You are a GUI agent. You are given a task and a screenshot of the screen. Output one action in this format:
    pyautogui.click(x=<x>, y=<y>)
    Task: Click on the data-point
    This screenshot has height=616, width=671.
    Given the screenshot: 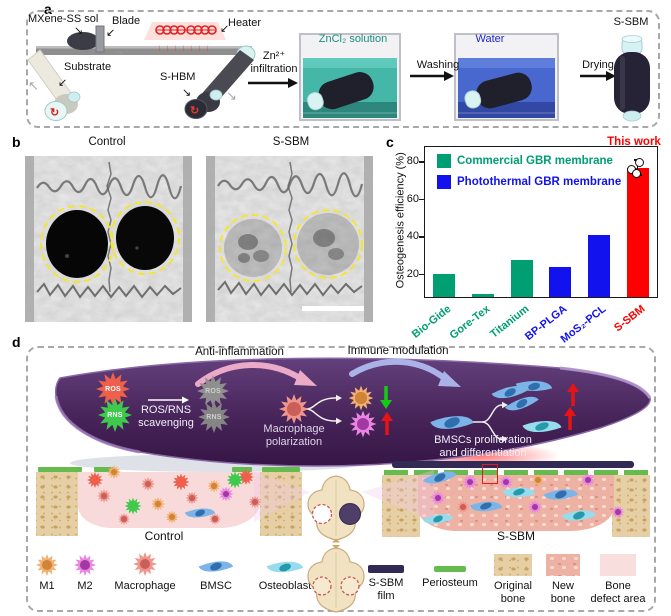 What is the action you would take?
    pyautogui.click(x=640, y=163)
    